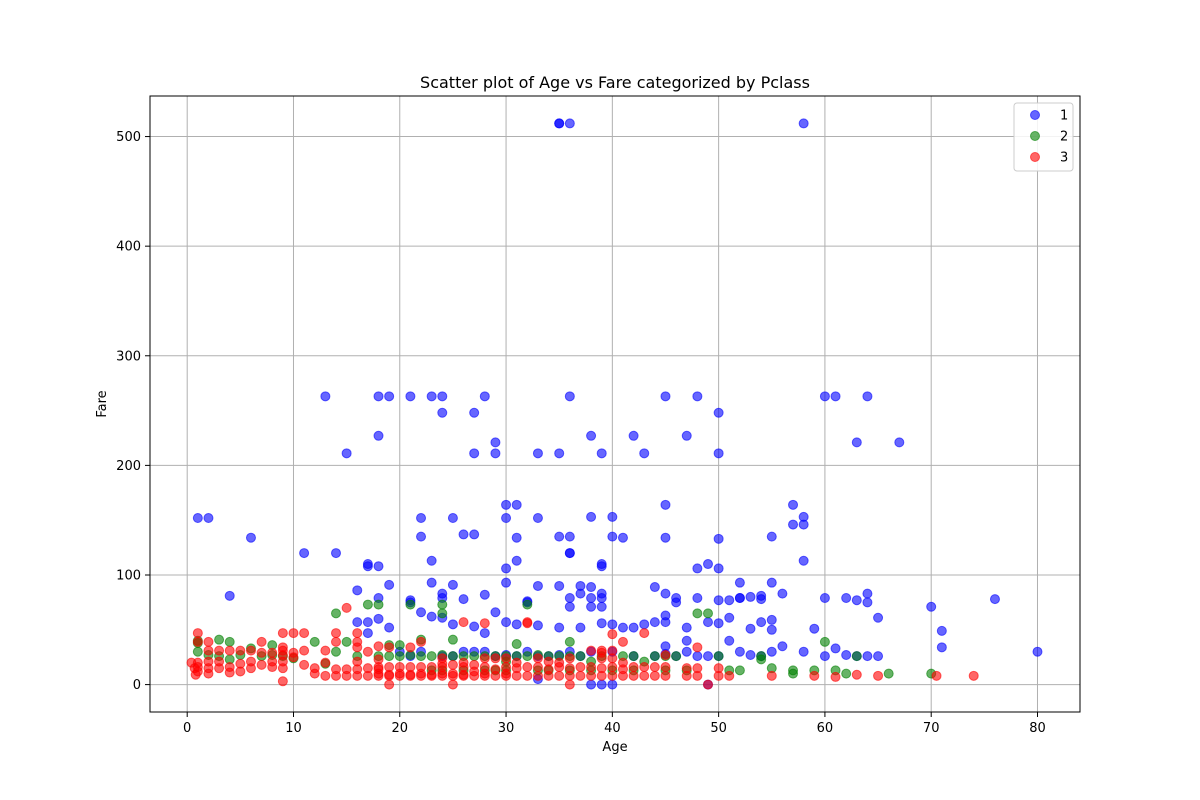  Describe the element at coordinates (128, 356) in the screenshot. I see `y-tick-label: 300` at that location.